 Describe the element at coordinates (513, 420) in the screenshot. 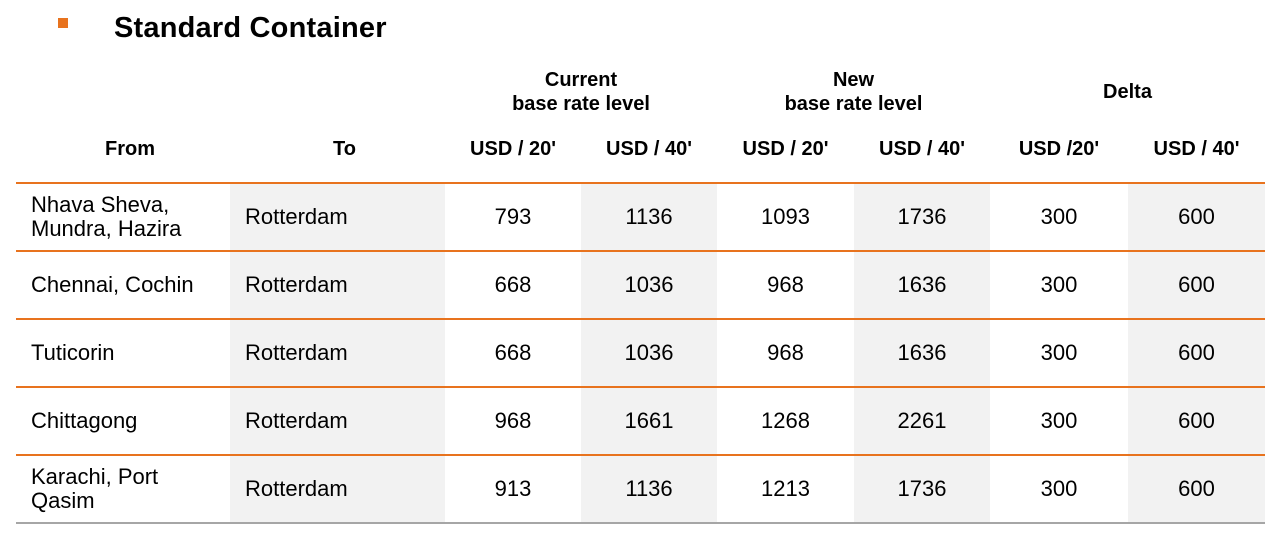

I see `current-20-cell: 968` at that location.